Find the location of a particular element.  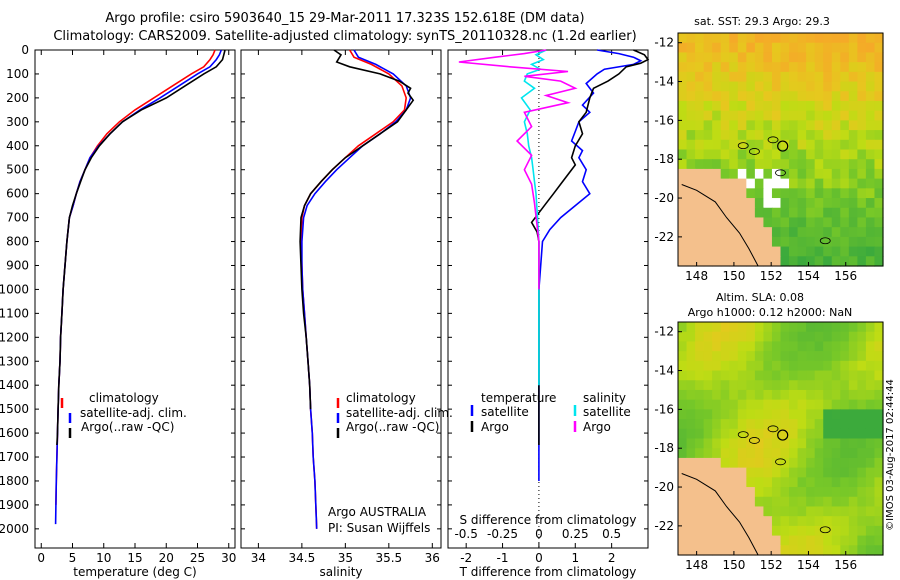

x-tick-label: 0 is located at coordinates (539, 558).